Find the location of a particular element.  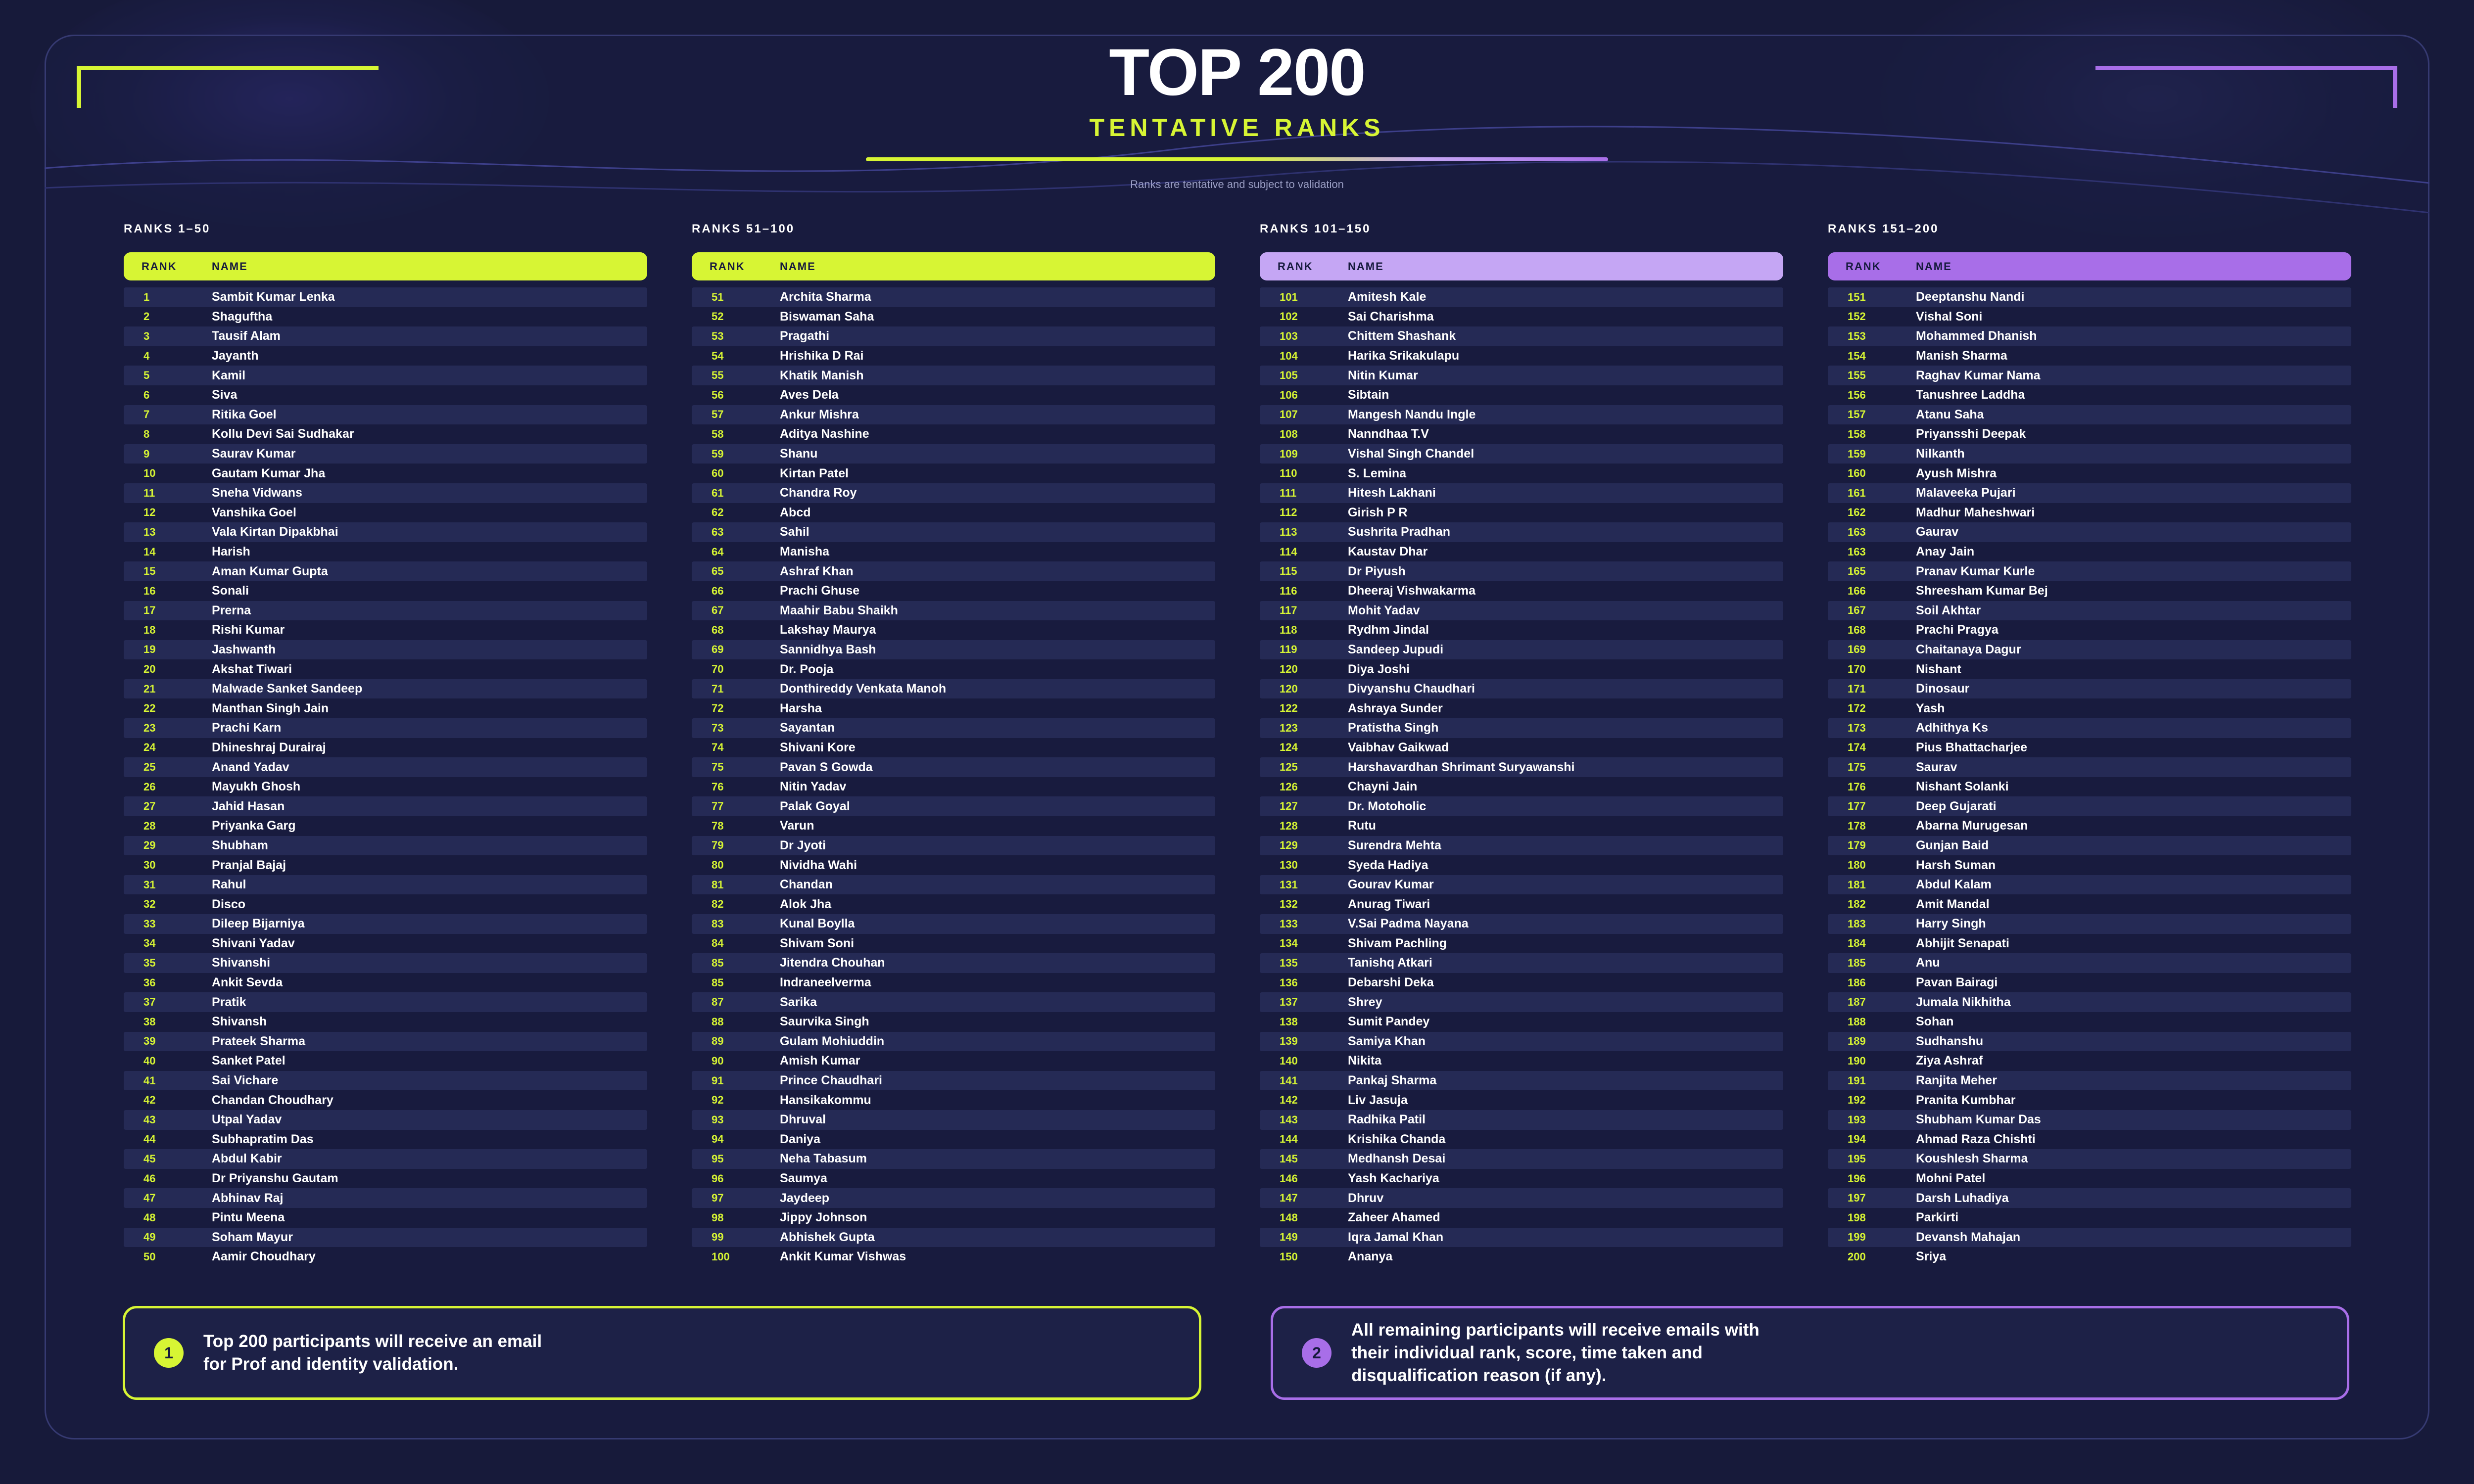

name-cell: Mohit Yadav is located at coordinates (1384, 610).